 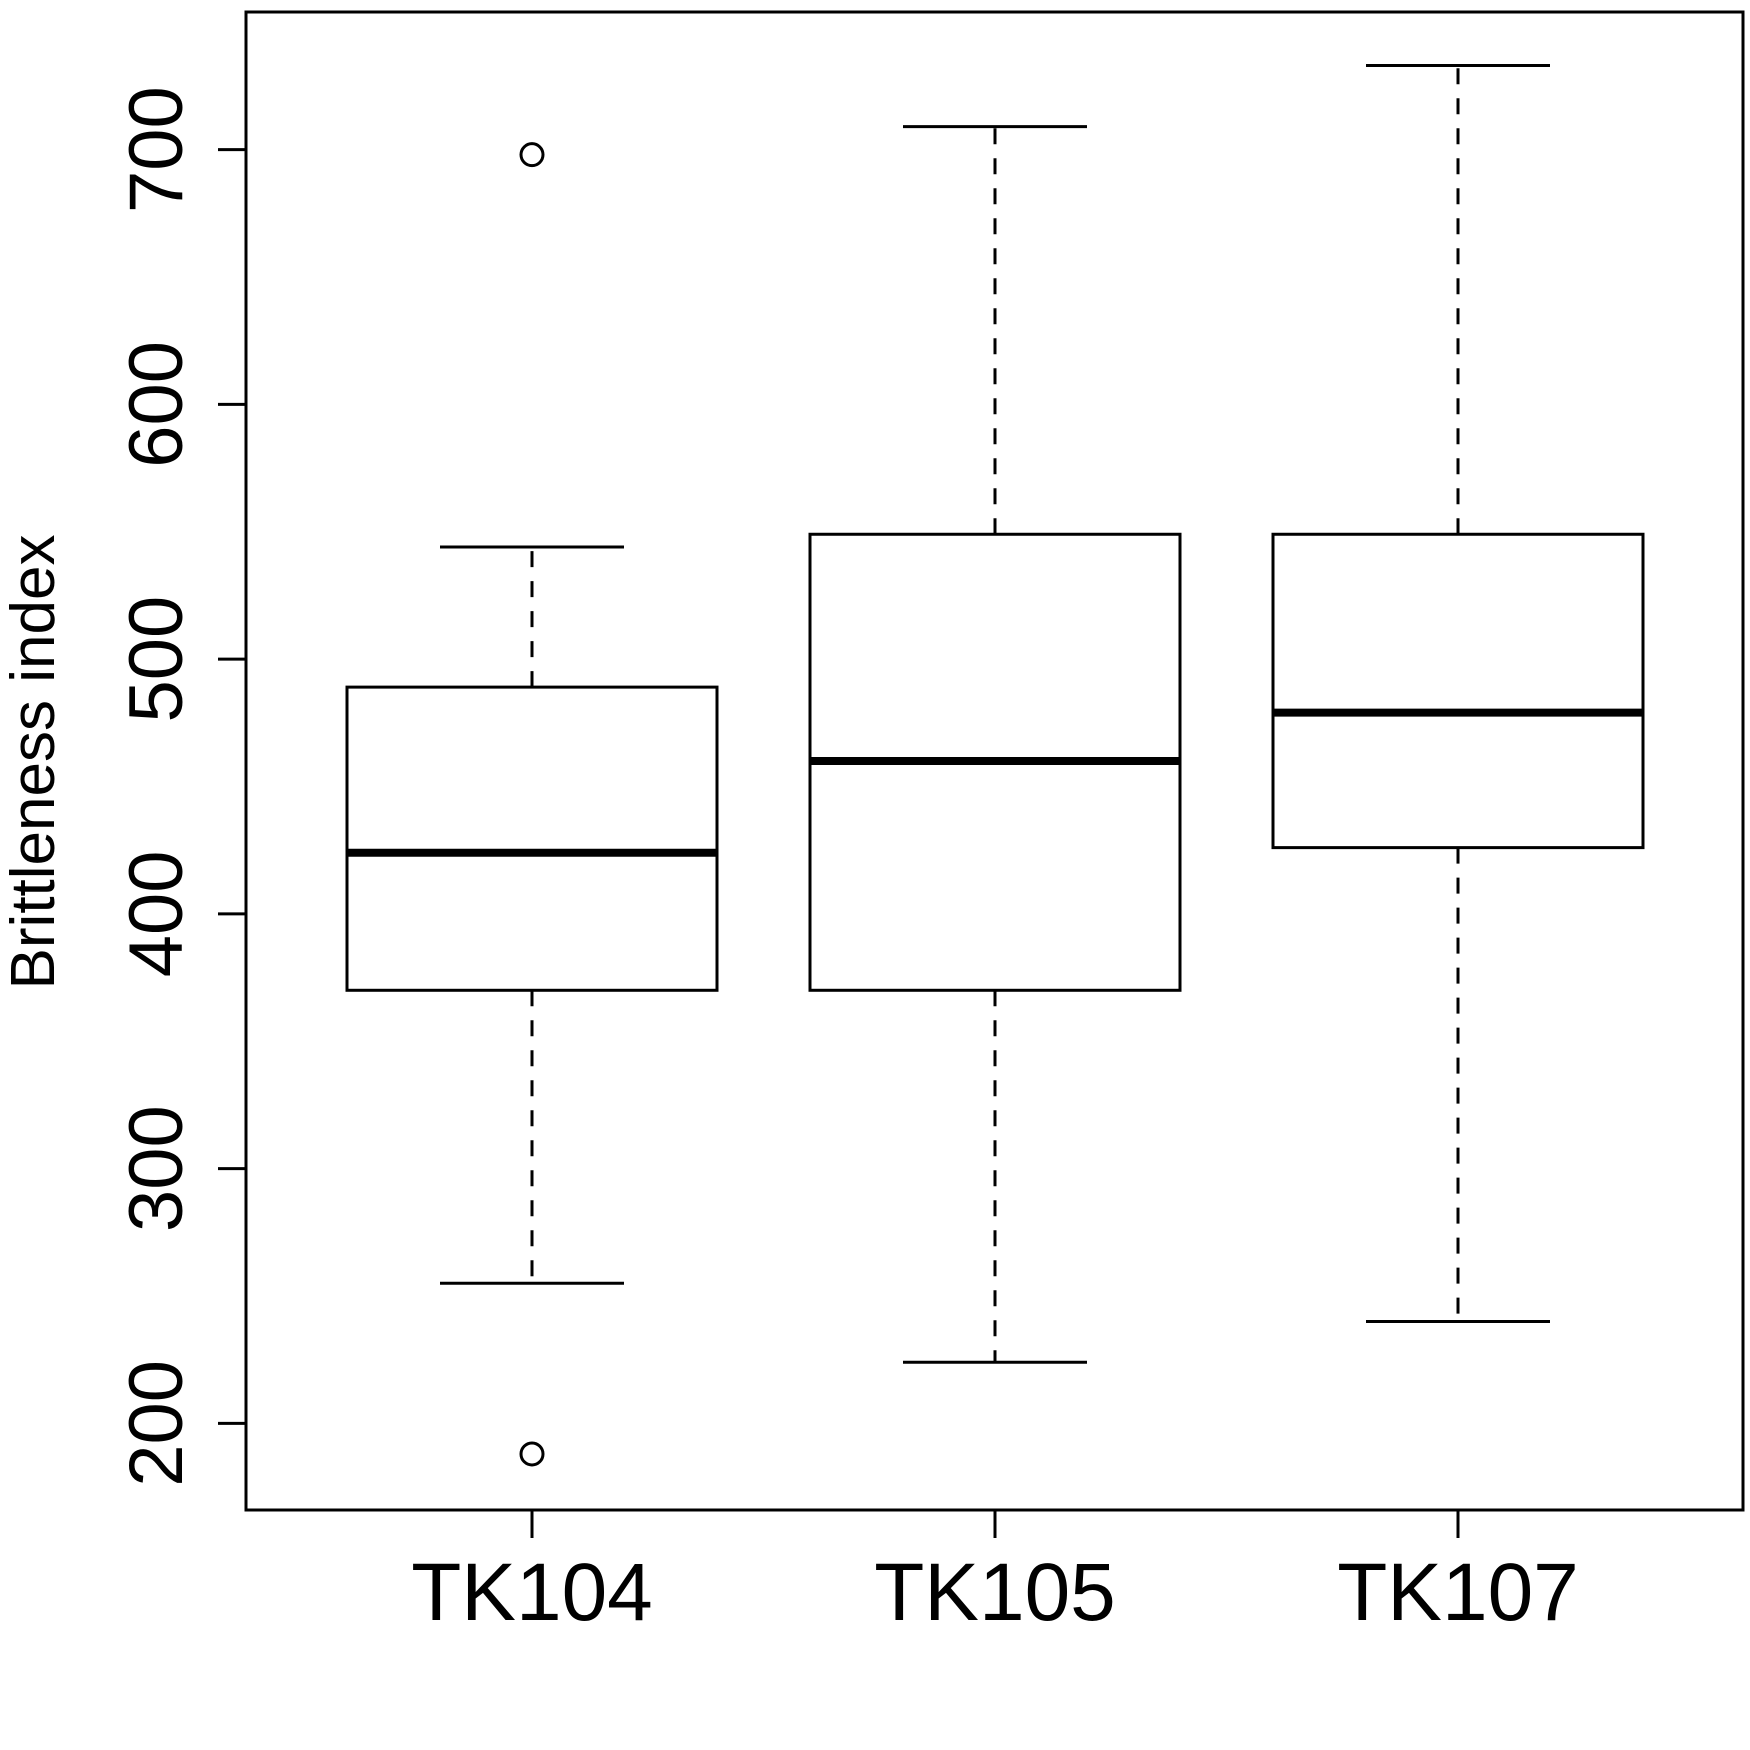 I want to click on x-tick-label: TK105, so click(x=995, y=1592).